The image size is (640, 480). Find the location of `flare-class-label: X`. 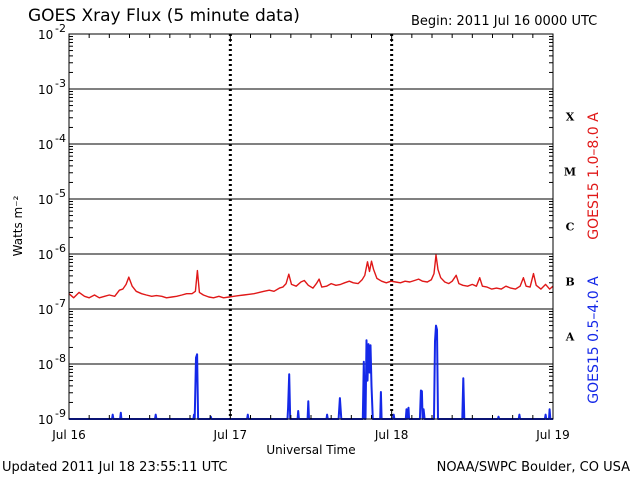

flare-class-label: X is located at coordinates (570, 117).